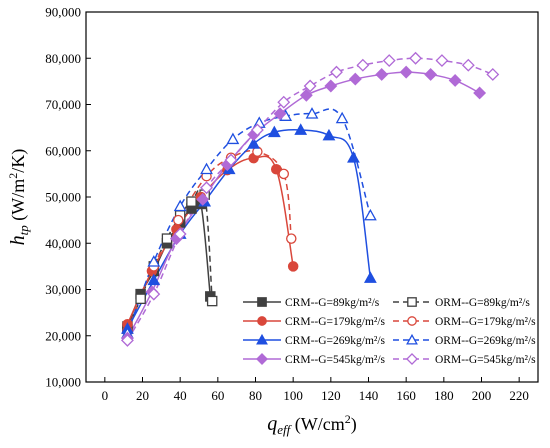 This screenshot has width=550, height=448. What do you see at coordinates (485, 360) in the screenshot?
I see `legend-label-7: ORM--G=545kg/m²/s` at bounding box center [485, 360].